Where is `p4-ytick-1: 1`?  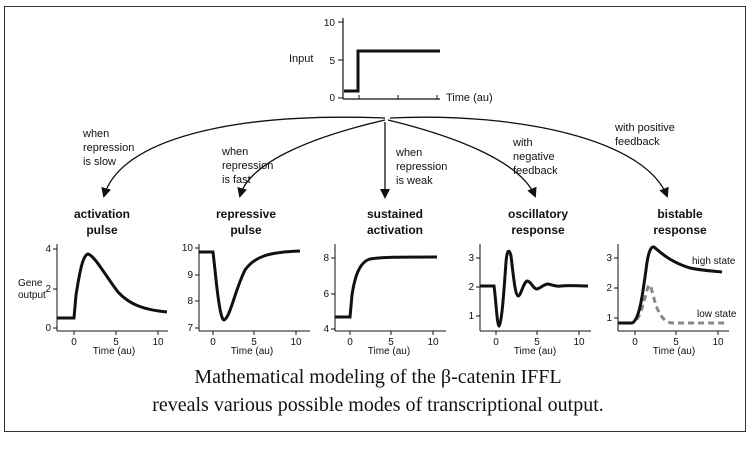 p4-ytick-1: 1 is located at coordinates (471, 316).